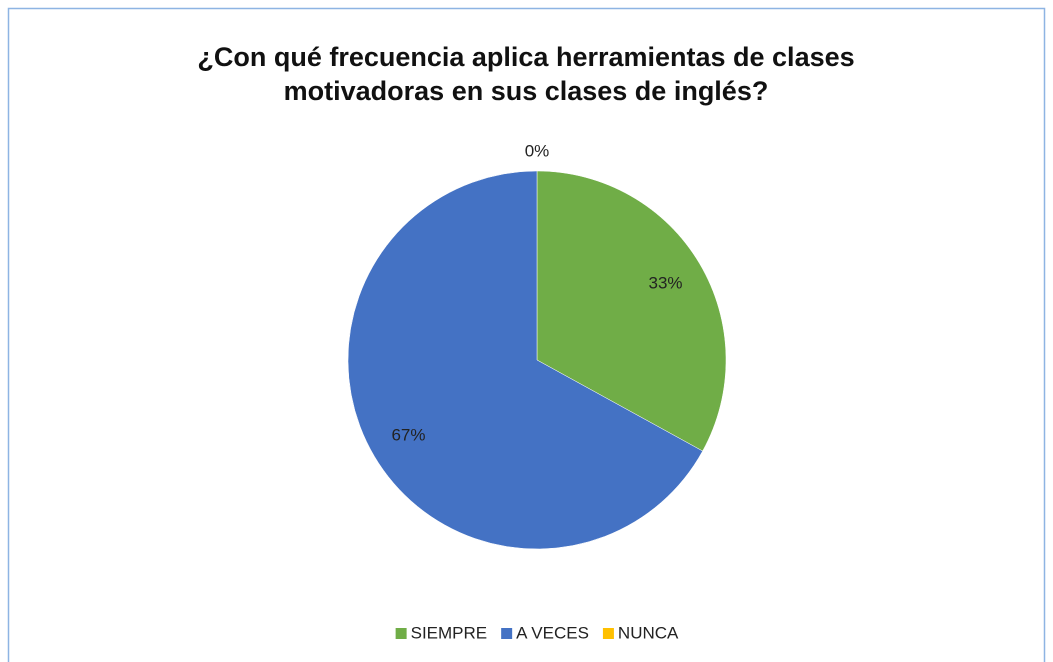 The height and width of the screenshot is (662, 1053). What do you see at coordinates (552, 632) in the screenshot?
I see `legend-label: A VECES` at bounding box center [552, 632].